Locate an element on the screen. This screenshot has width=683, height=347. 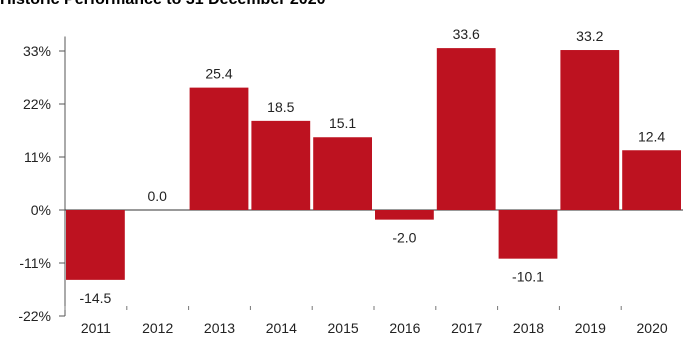
x-tick-label: 2018 is located at coordinates (528, 328).